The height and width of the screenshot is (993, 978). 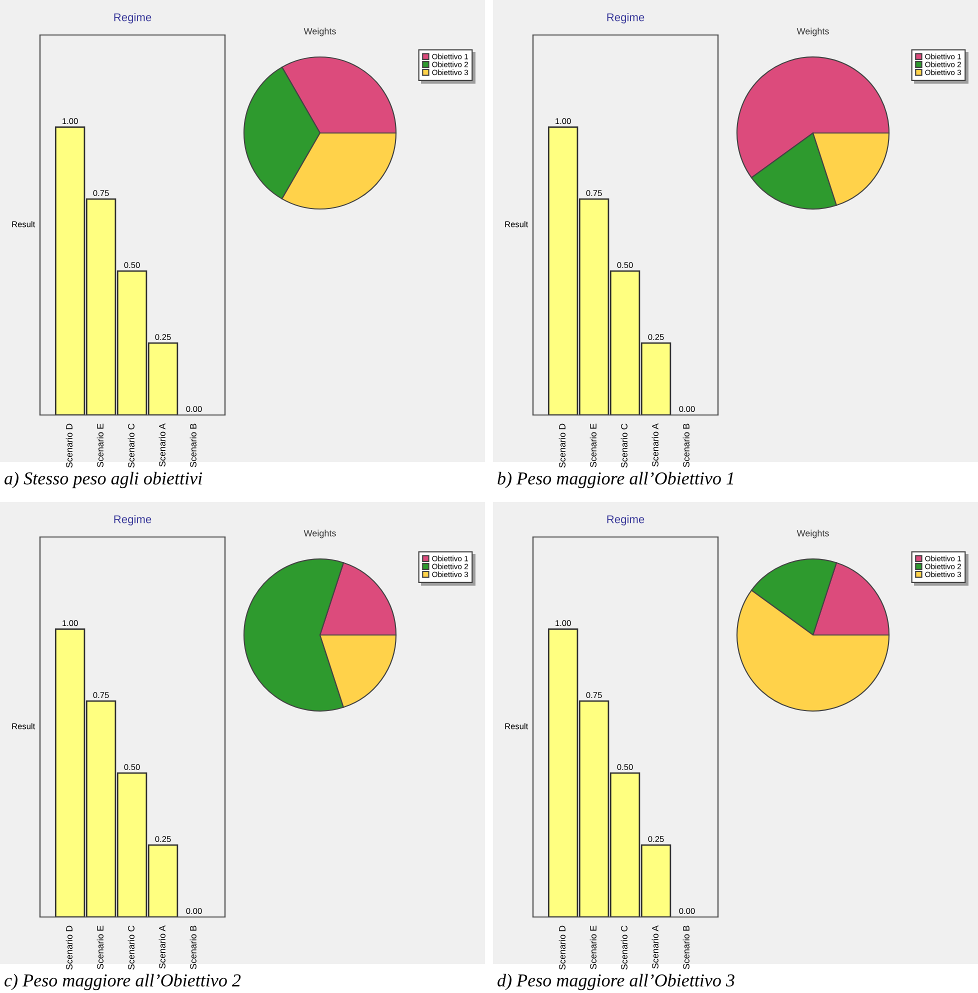 What do you see at coordinates (616, 480) in the screenshot?
I see `text: b) Peso maggiore all’Obiettivo 1` at bounding box center [616, 480].